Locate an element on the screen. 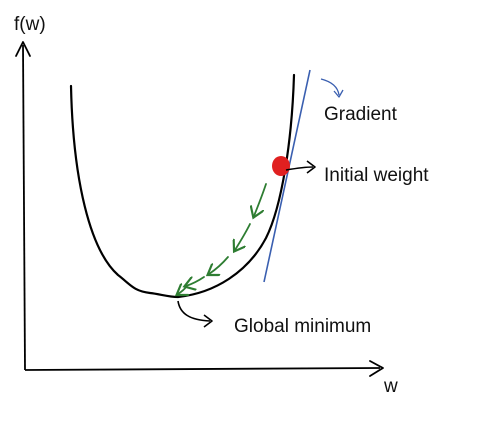  gradient-label: Gradient is located at coordinates (361, 114).